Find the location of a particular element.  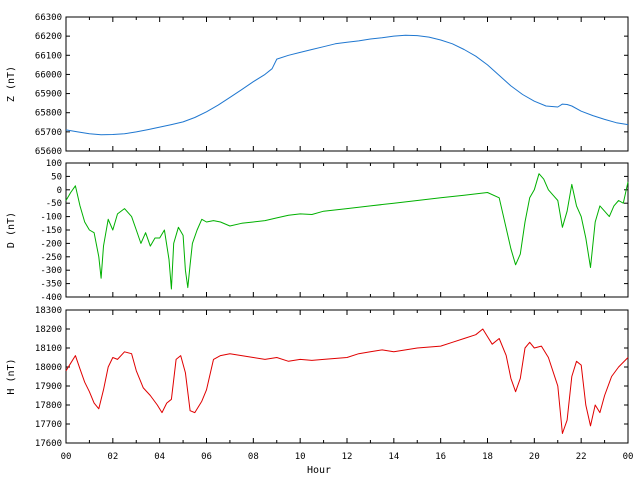

d-y-tick-label: -100 is located at coordinates (51, 218).